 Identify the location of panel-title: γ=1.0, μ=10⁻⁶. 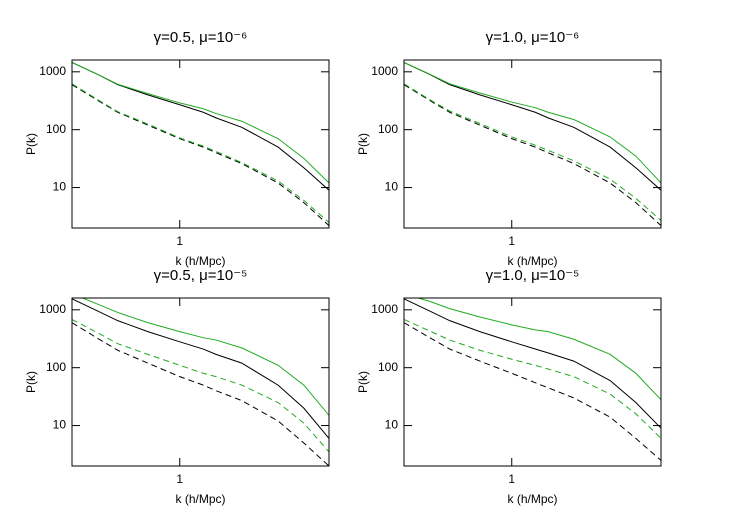
(533, 37).